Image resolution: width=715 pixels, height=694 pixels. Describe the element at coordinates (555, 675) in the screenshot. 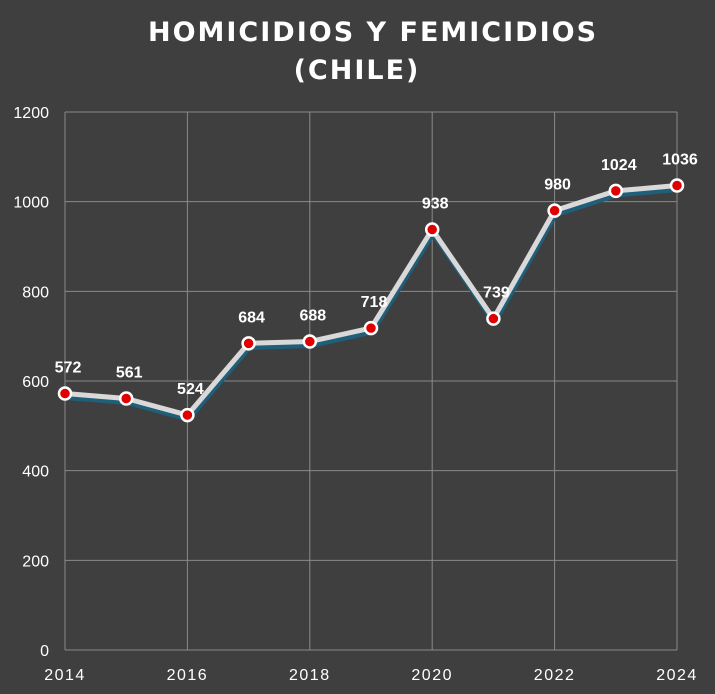

I see `x-tick-label: 2022` at that location.